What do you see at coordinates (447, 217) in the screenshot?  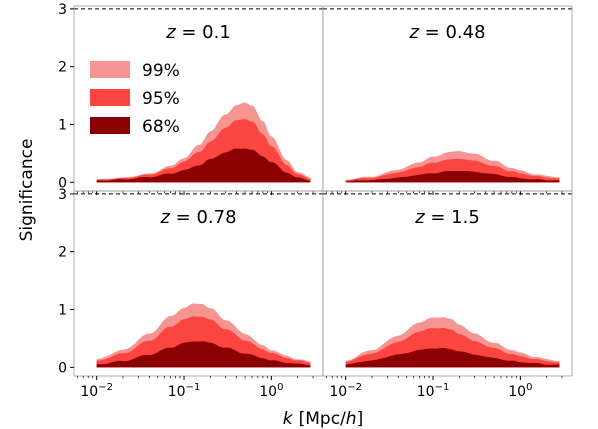 I see `panel-4-title: z = 1.5` at bounding box center [447, 217].